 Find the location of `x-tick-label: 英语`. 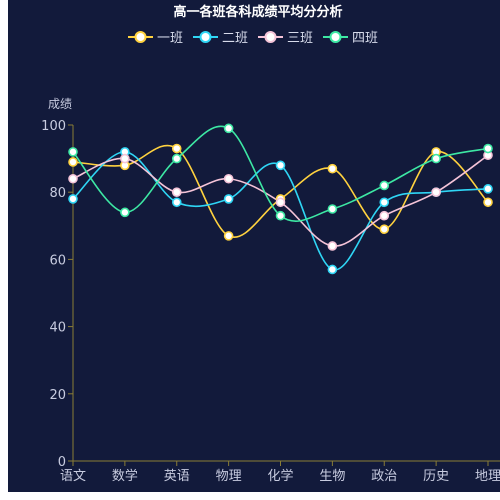

x-tick-label: 英语 is located at coordinates (177, 476).